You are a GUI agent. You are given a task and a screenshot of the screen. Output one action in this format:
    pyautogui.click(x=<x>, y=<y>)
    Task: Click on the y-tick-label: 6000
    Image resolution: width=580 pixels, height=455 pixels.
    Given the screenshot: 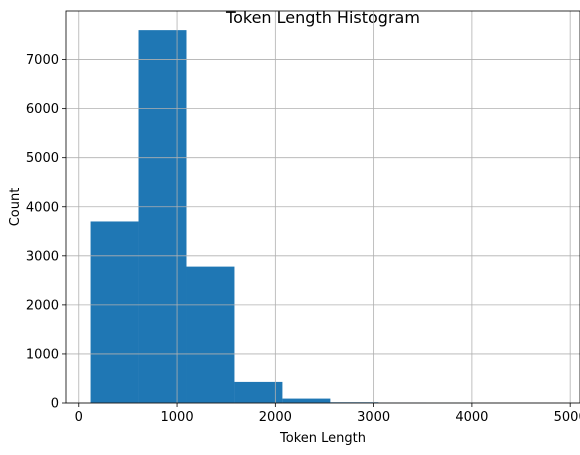 What is the action you would take?
    pyautogui.click(x=42, y=109)
    